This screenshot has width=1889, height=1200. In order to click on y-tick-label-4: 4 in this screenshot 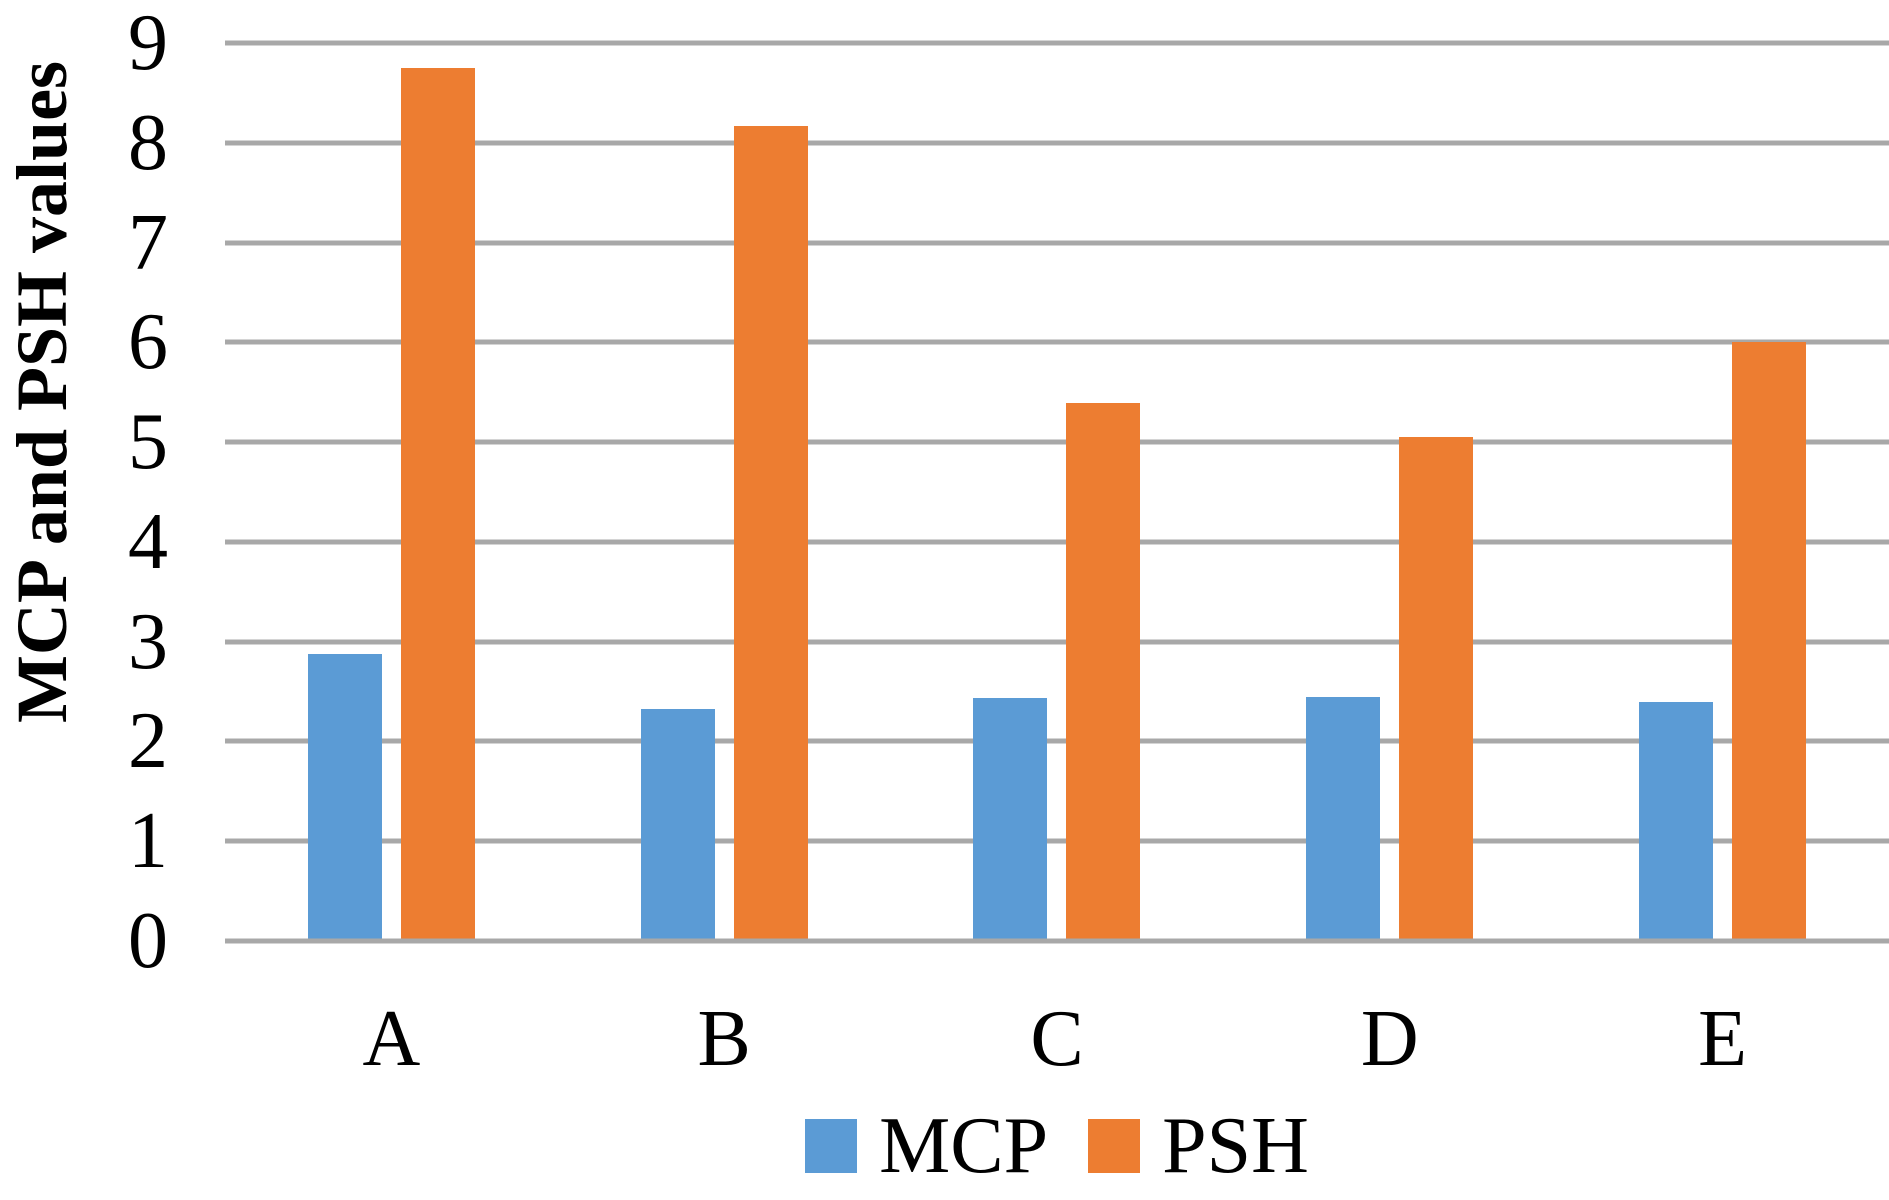, I will do `click(148, 541)`.